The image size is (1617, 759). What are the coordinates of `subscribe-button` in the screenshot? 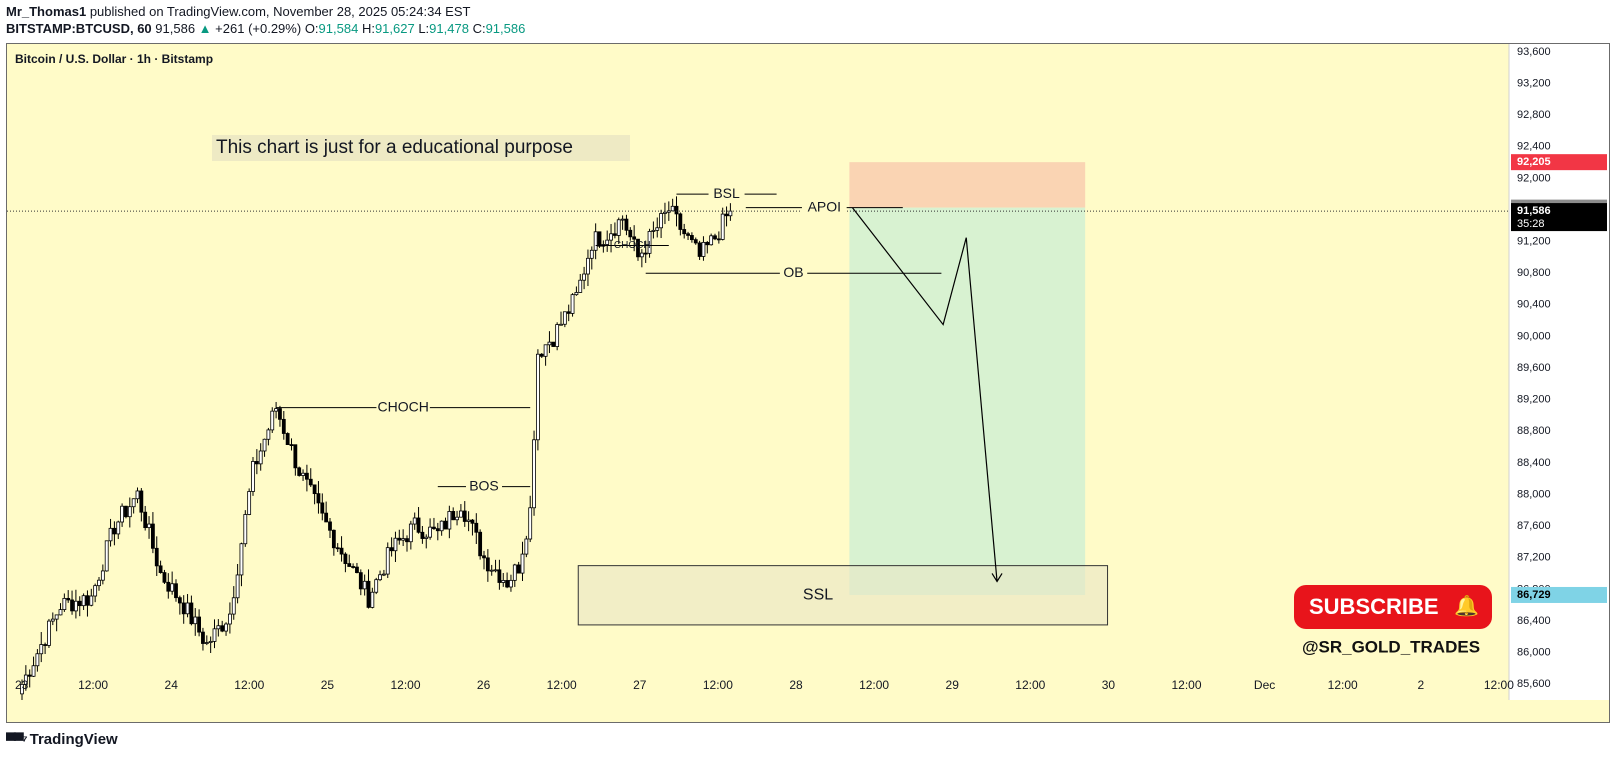 It's located at (1393, 607).